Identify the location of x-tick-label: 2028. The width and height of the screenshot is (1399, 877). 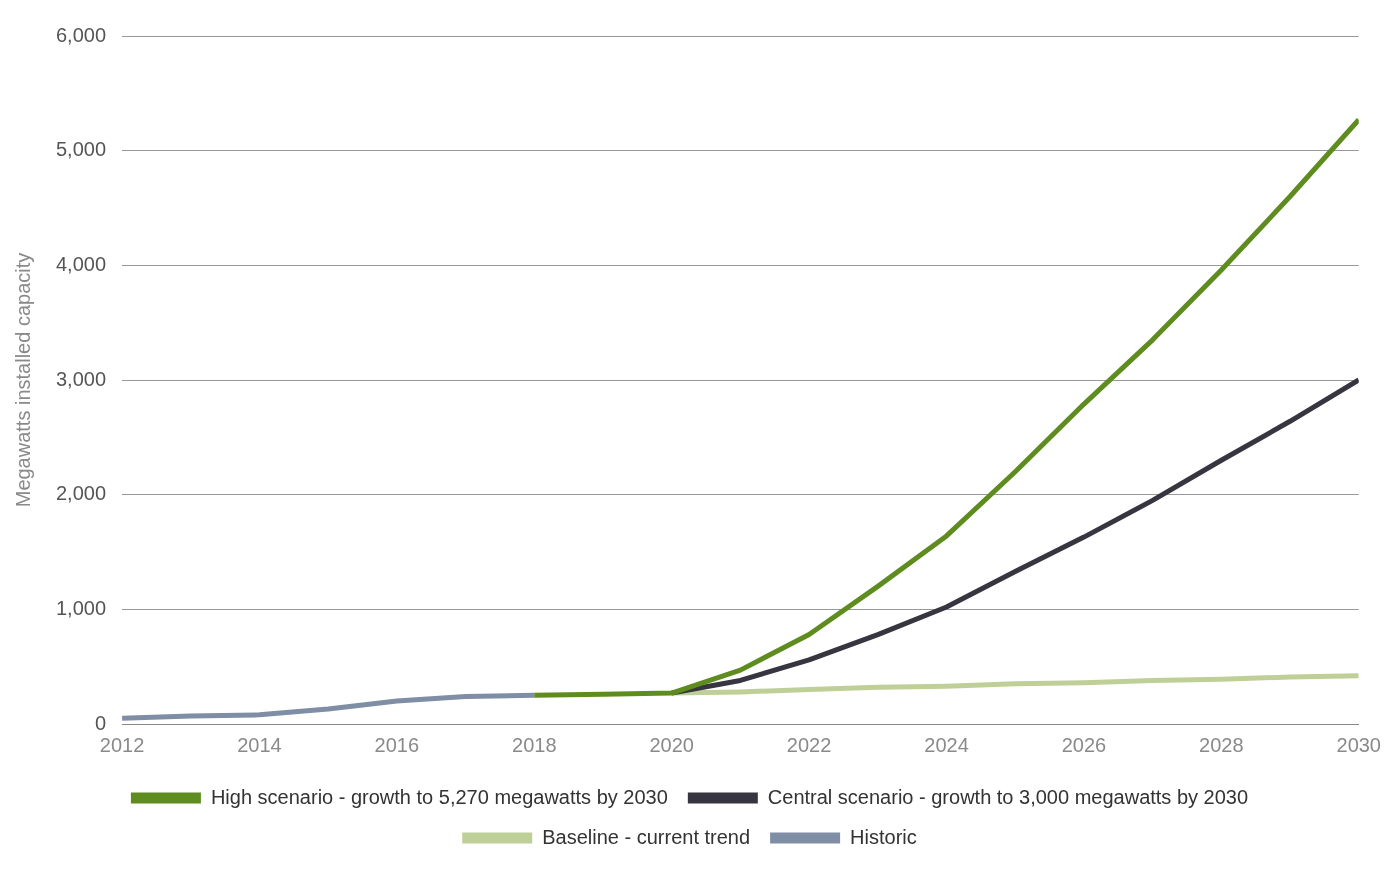
(1221, 744).